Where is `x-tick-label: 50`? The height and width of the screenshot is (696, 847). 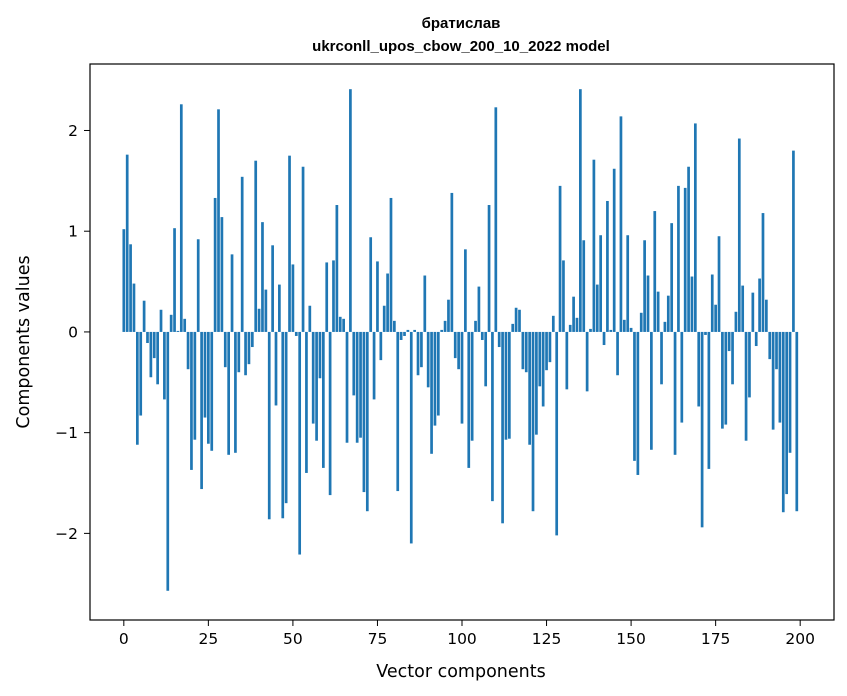
x-tick-label: 50 is located at coordinates (293, 639).